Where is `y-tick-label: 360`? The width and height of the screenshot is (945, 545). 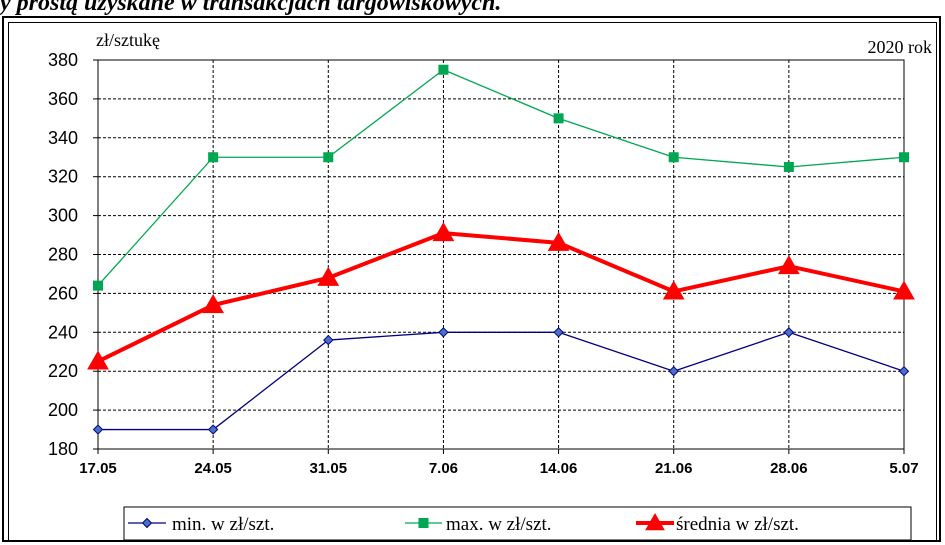
y-tick-label: 360 is located at coordinates (63, 99).